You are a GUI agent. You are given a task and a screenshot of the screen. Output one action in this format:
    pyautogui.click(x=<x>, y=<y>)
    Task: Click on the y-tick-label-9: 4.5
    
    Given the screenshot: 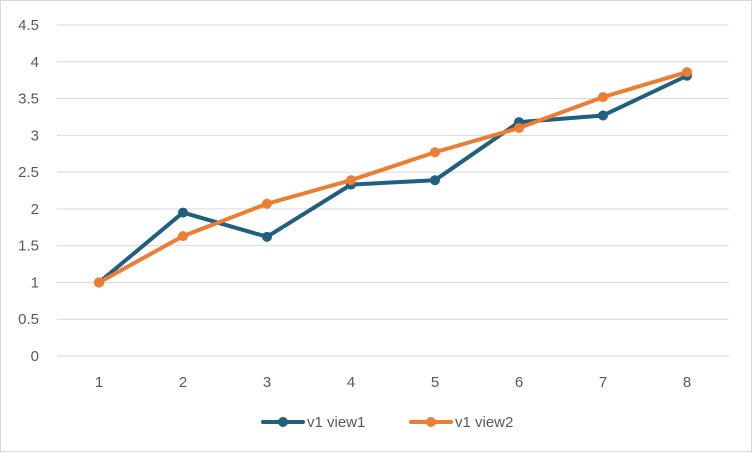 What is the action you would take?
    pyautogui.click(x=28, y=25)
    